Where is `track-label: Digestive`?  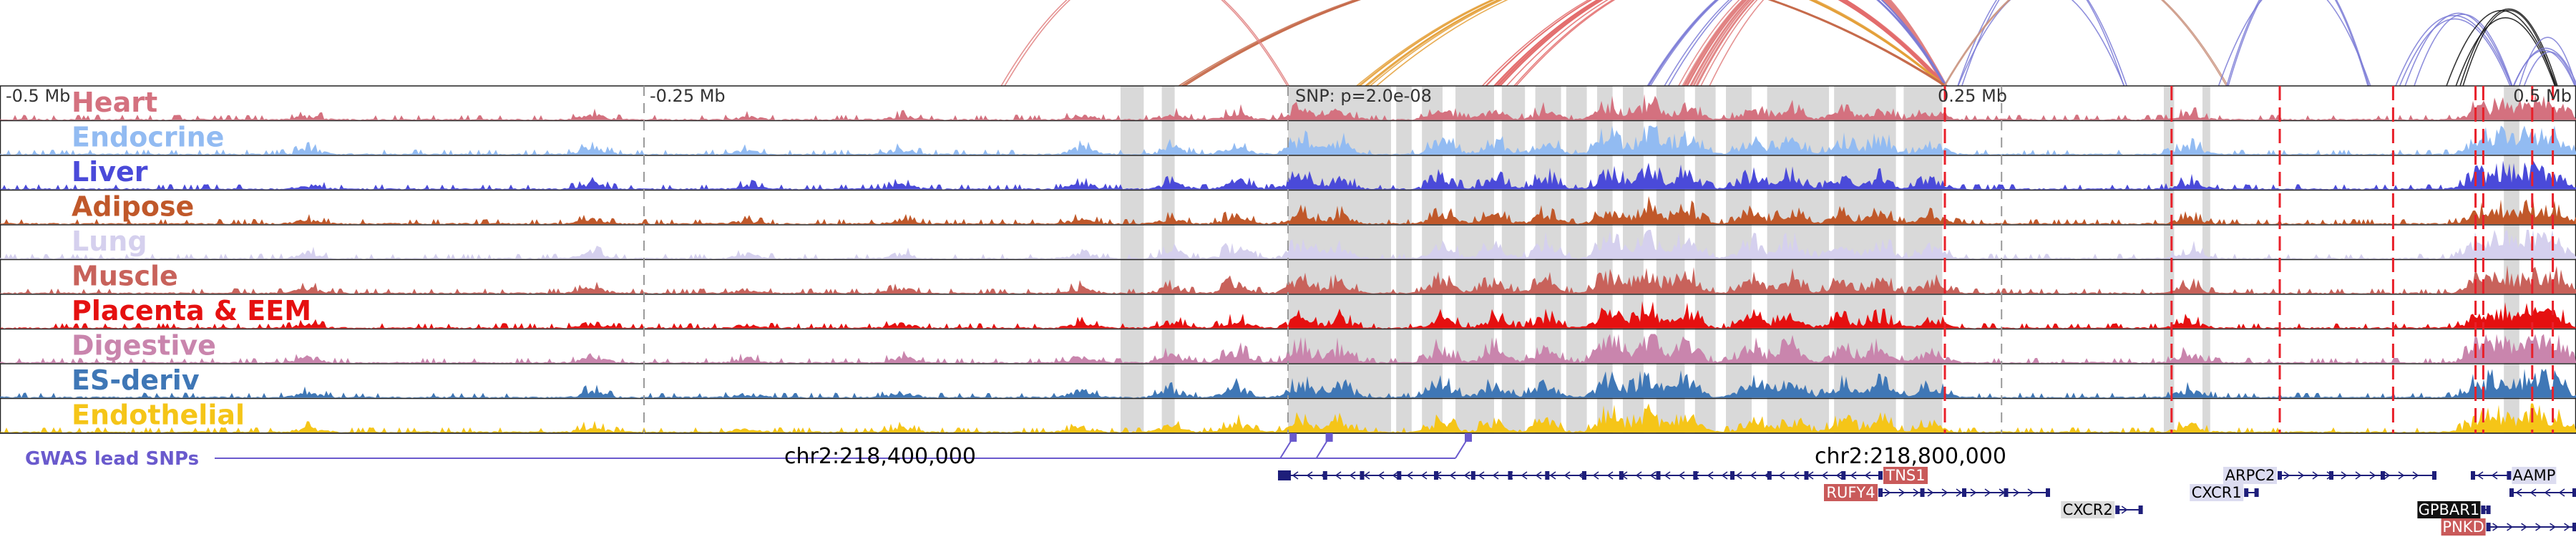
track-label: Digestive is located at coordinates (144, 346).